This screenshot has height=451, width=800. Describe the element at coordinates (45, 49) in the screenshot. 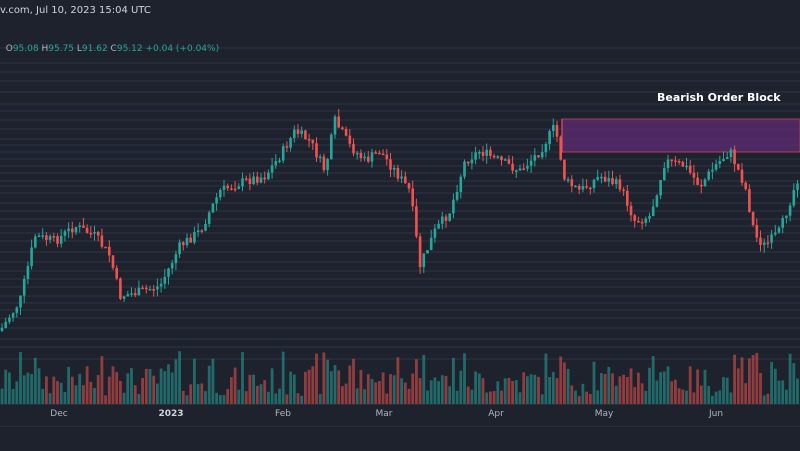

I see `high-label: H` at that location.